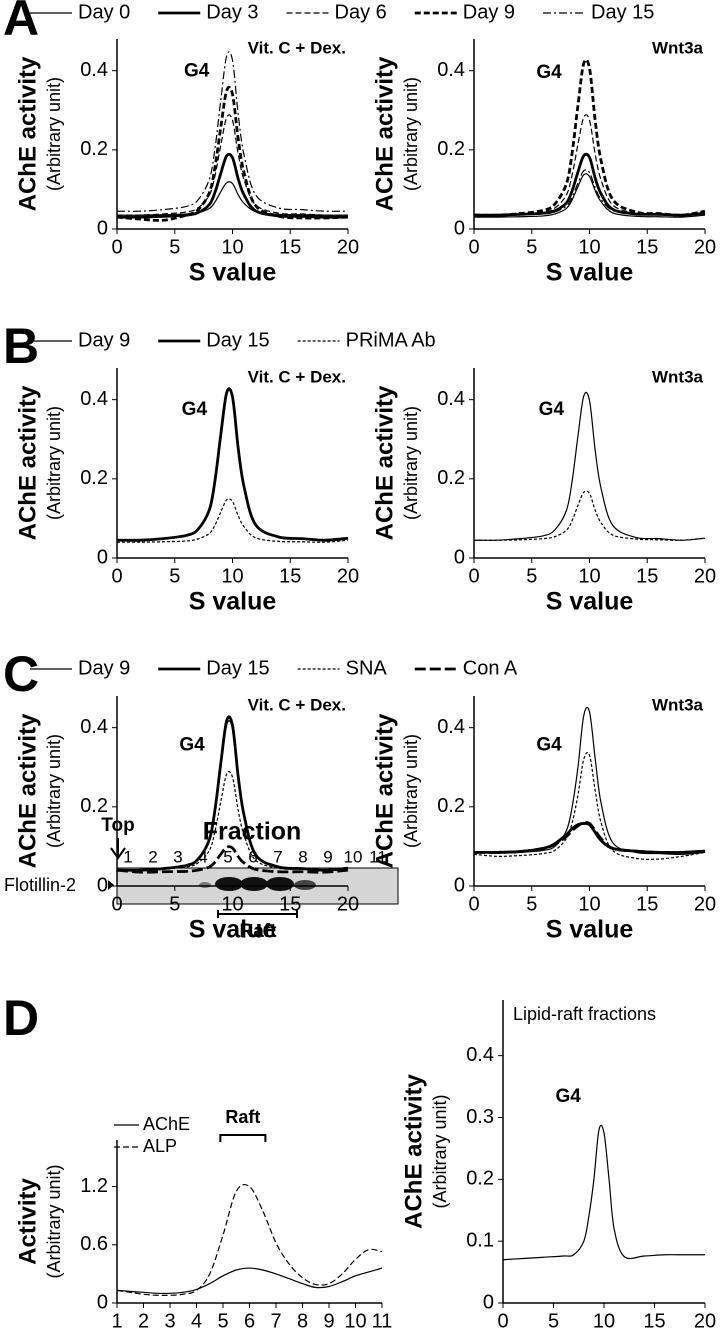 The image size is (720, 1333). Describe the element at coordinates (196, 1321) in the screenshot. I see `x-tick-label: 4` at that location.